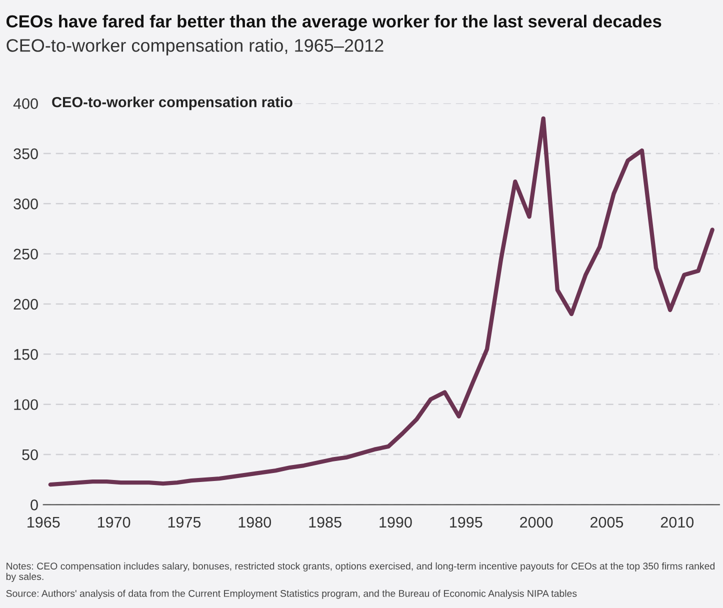  I want to click on chart-subtitle: CEO-to-worker compensation ratio, 1965–2012, so click(195, 47).